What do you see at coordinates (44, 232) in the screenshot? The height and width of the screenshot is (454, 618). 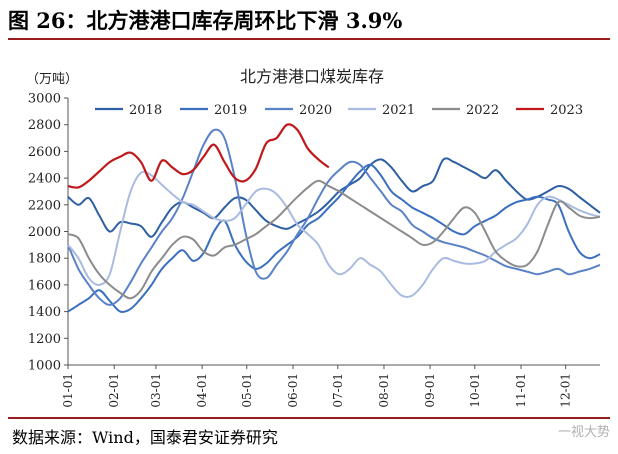 I see `y-tick-label: 2000` at bounding box center [44, 232].